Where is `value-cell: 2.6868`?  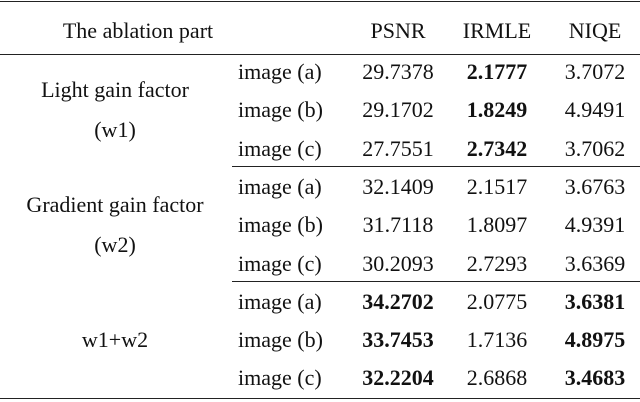 value-cell: 2.6868 is located at coordinates (497, 378).